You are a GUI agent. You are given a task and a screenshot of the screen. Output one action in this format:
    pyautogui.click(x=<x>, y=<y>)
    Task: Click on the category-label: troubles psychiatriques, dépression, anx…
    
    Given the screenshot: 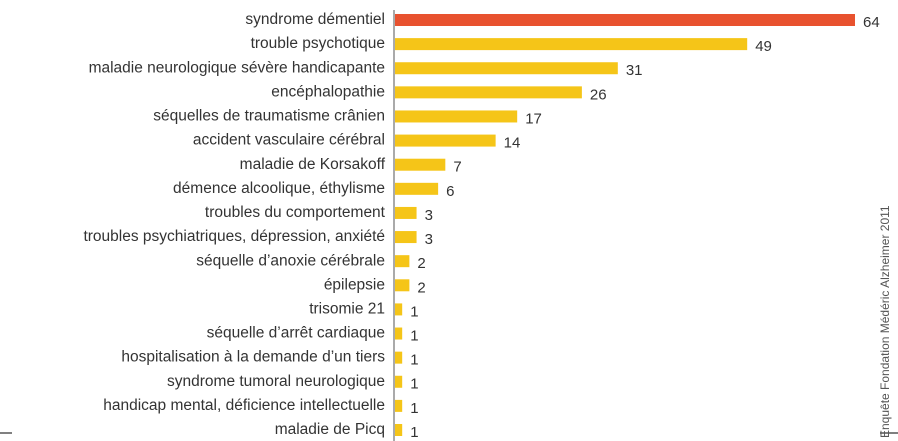 What is the action you would take?
    pyautogui.click(x=234, y=236)
    